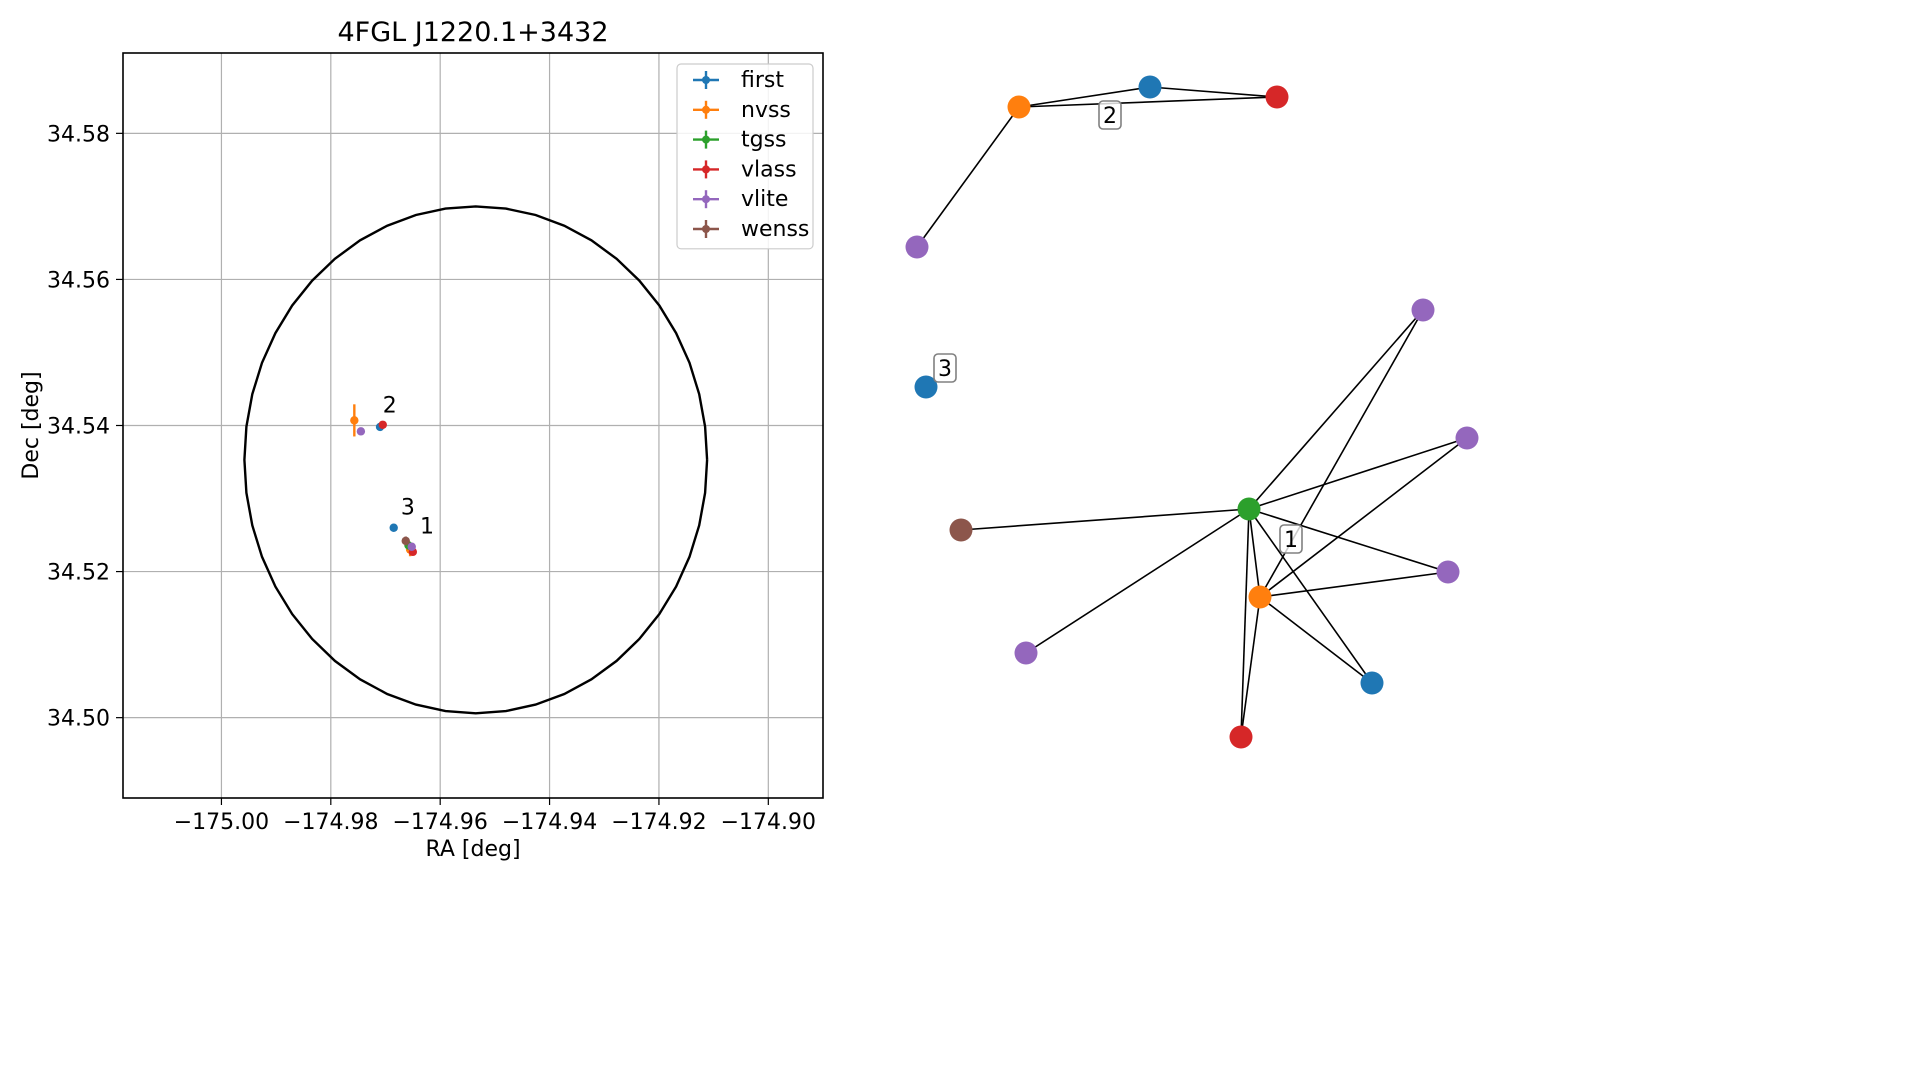 This screenshot has height=1080, width=1919. Describe the element at coordinates (78, 573) in the screenshot. I see `y-tick-label: 34.52` at that location.